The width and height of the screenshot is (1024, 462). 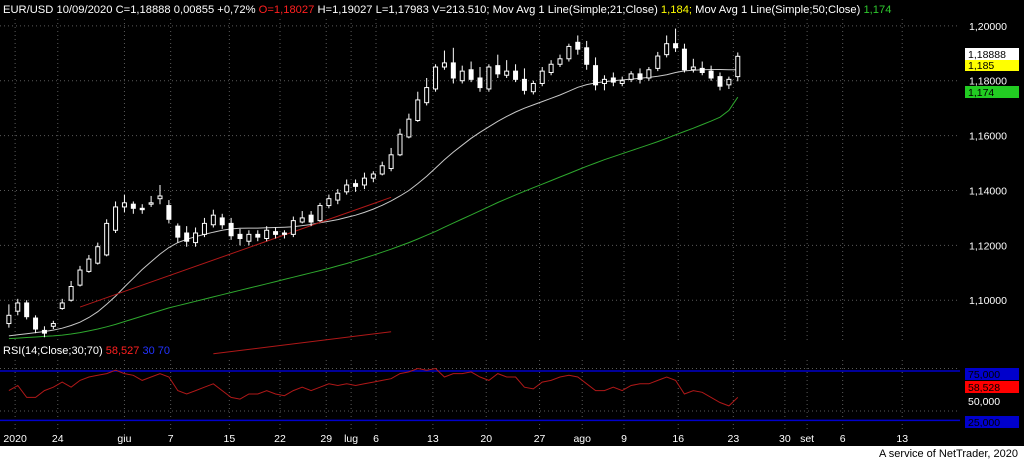 I want to click on time-tick-label: 13, so click(x=433, y=439).